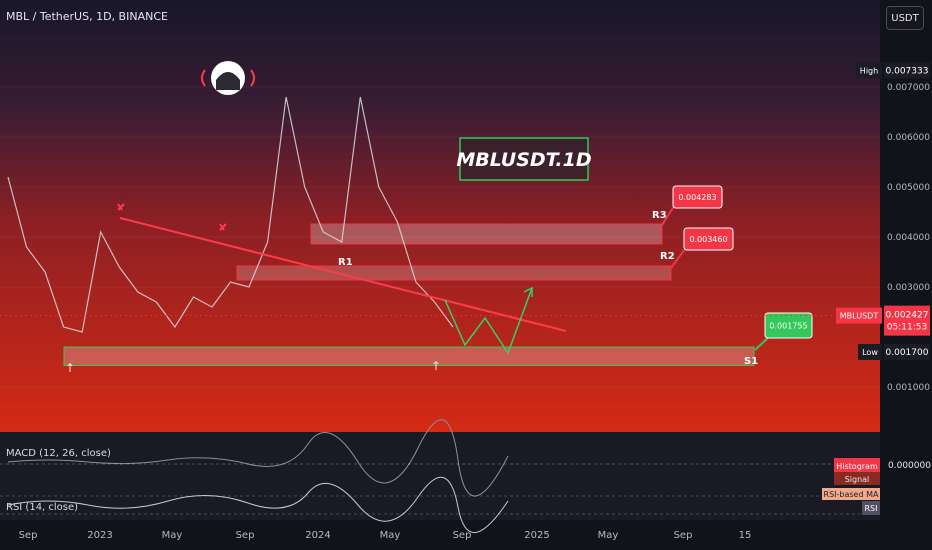 This screenshot has width=932, height=550. I want to click on level-value-s1: 0.001755, so click(788, 326).